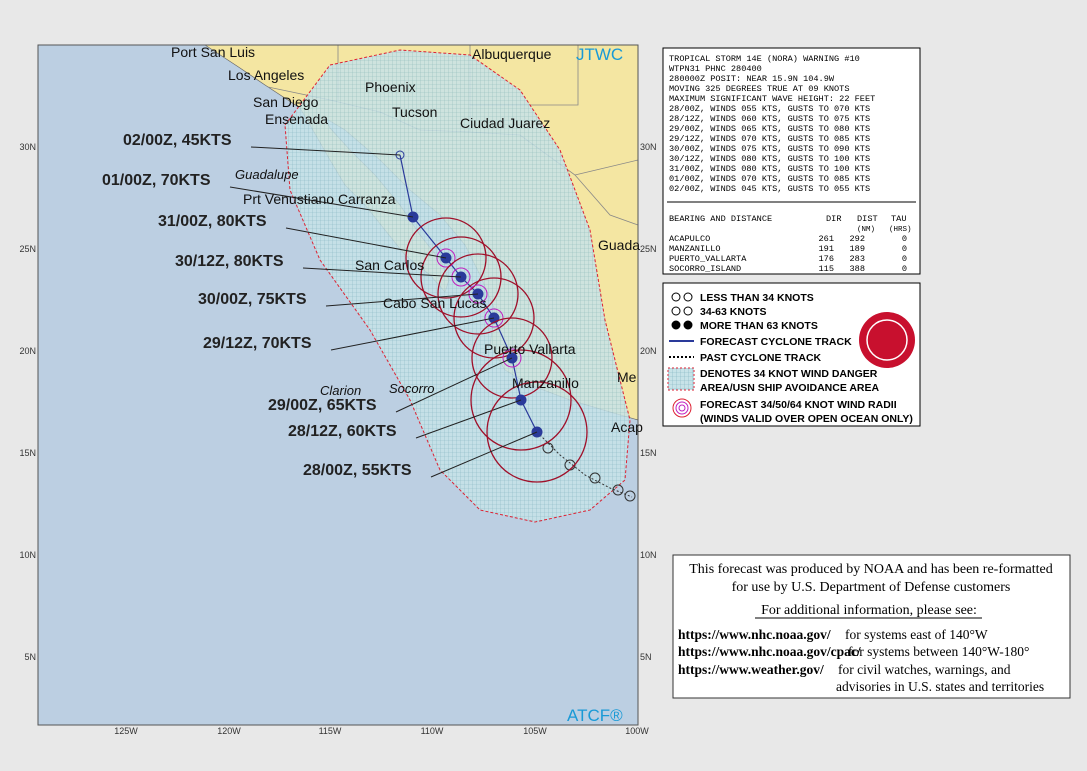  Describe the element at coordinates (924, 669) in the screenshot. I see `notice-text: for civil watches, warnings, and` at that location.